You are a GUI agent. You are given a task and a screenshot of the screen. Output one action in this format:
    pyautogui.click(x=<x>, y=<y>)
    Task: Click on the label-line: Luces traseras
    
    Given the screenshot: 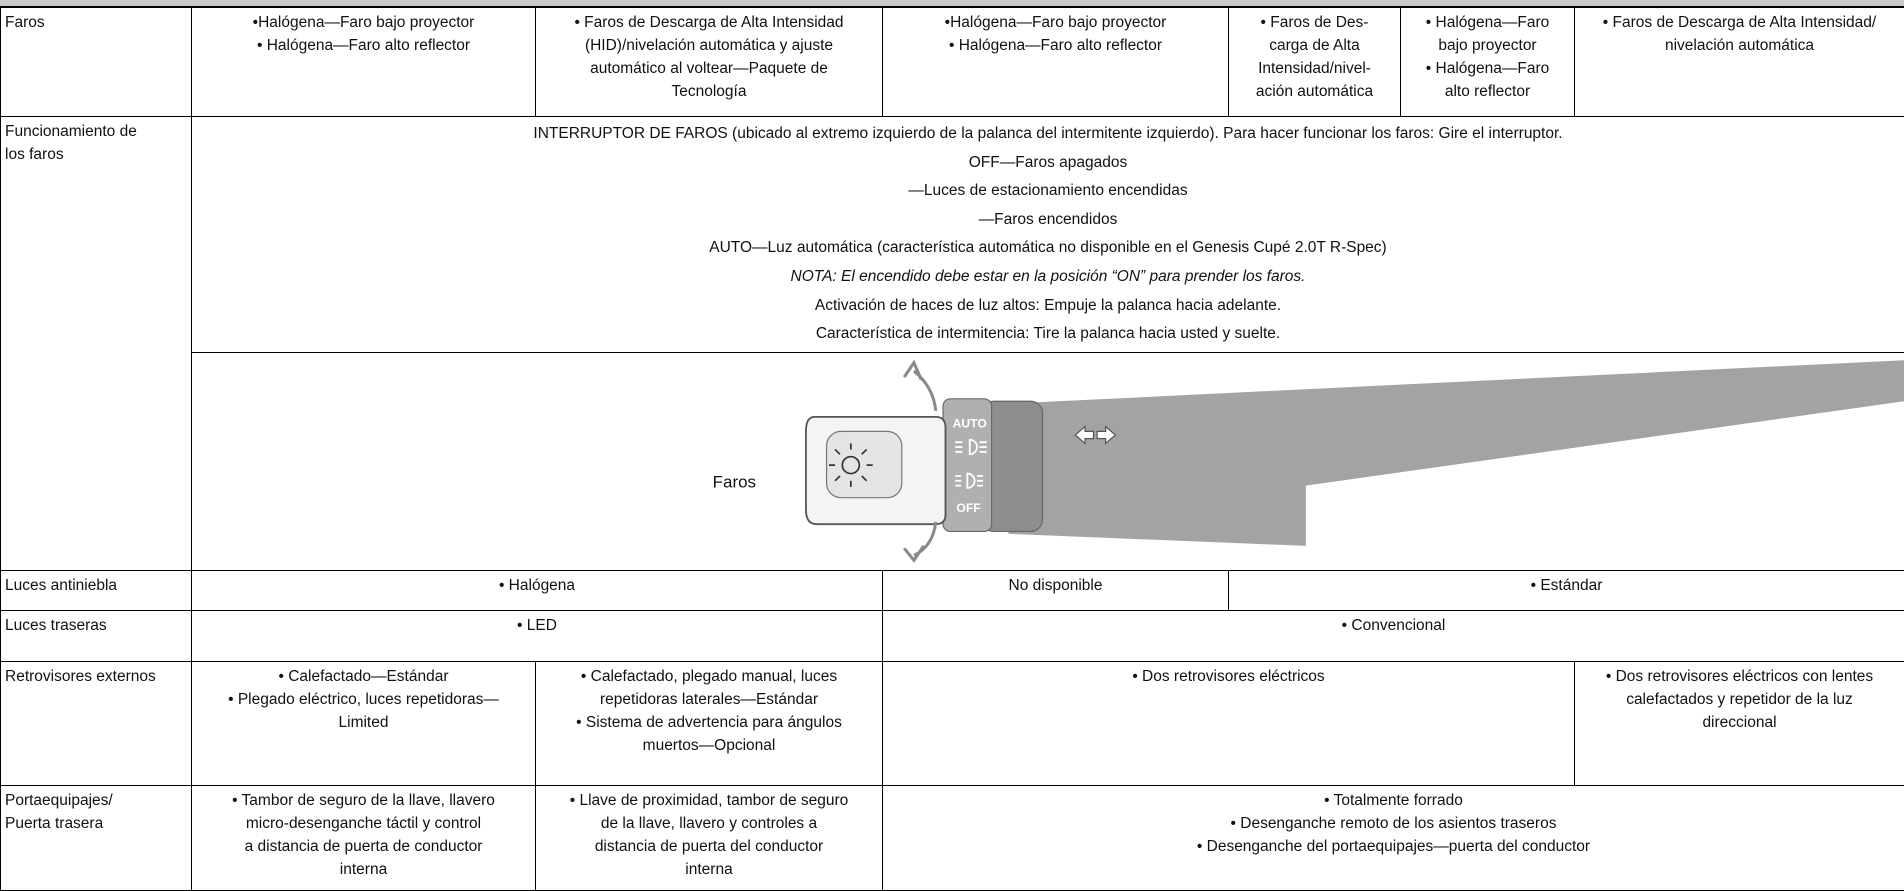 What is the action you would take?
    pyautogui.click(x=96, y=625)
    